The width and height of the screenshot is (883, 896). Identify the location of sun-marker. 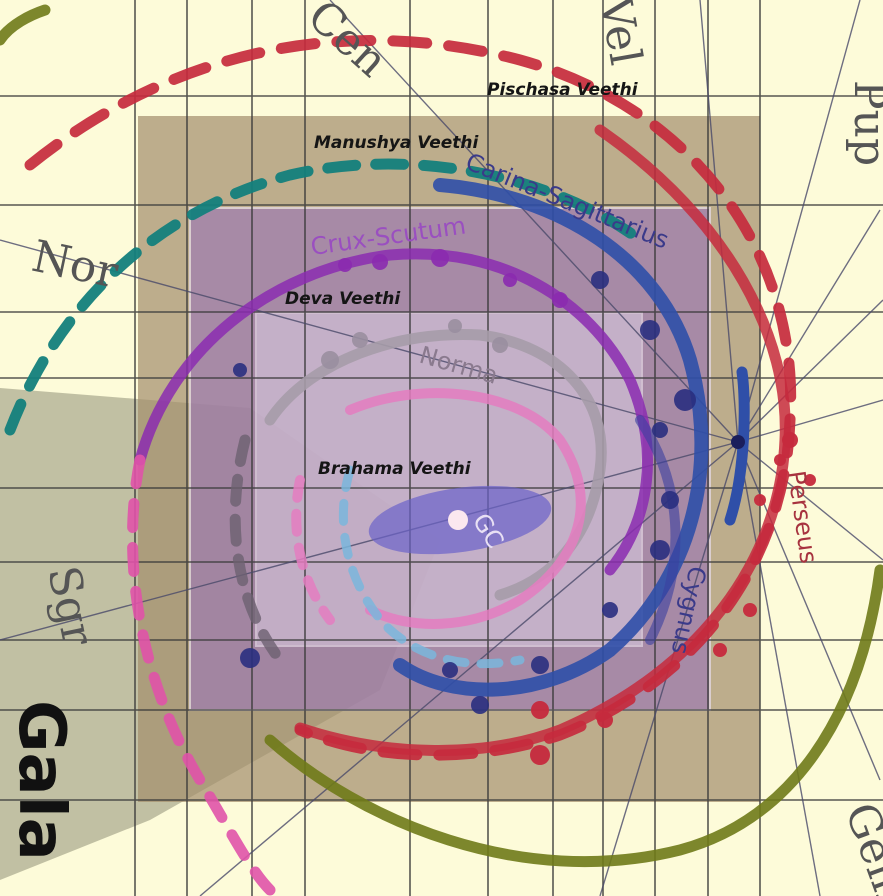
(738, 442).